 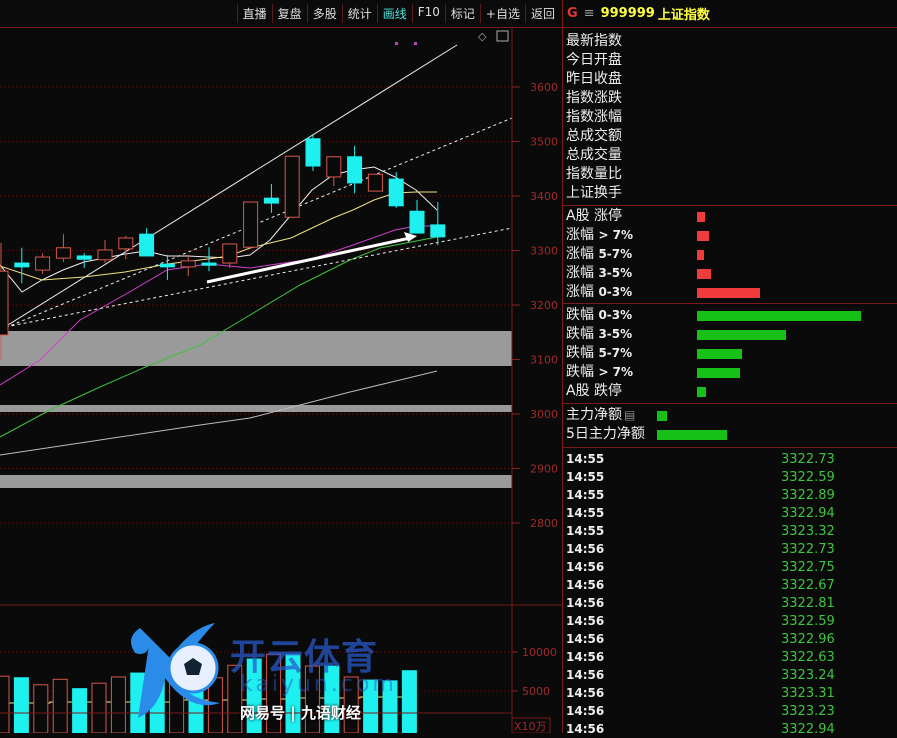 What do you see at coordinates (289, 13) in the screenshot?
I see `replay-button: 复盘` at bounding box center [289, 13].